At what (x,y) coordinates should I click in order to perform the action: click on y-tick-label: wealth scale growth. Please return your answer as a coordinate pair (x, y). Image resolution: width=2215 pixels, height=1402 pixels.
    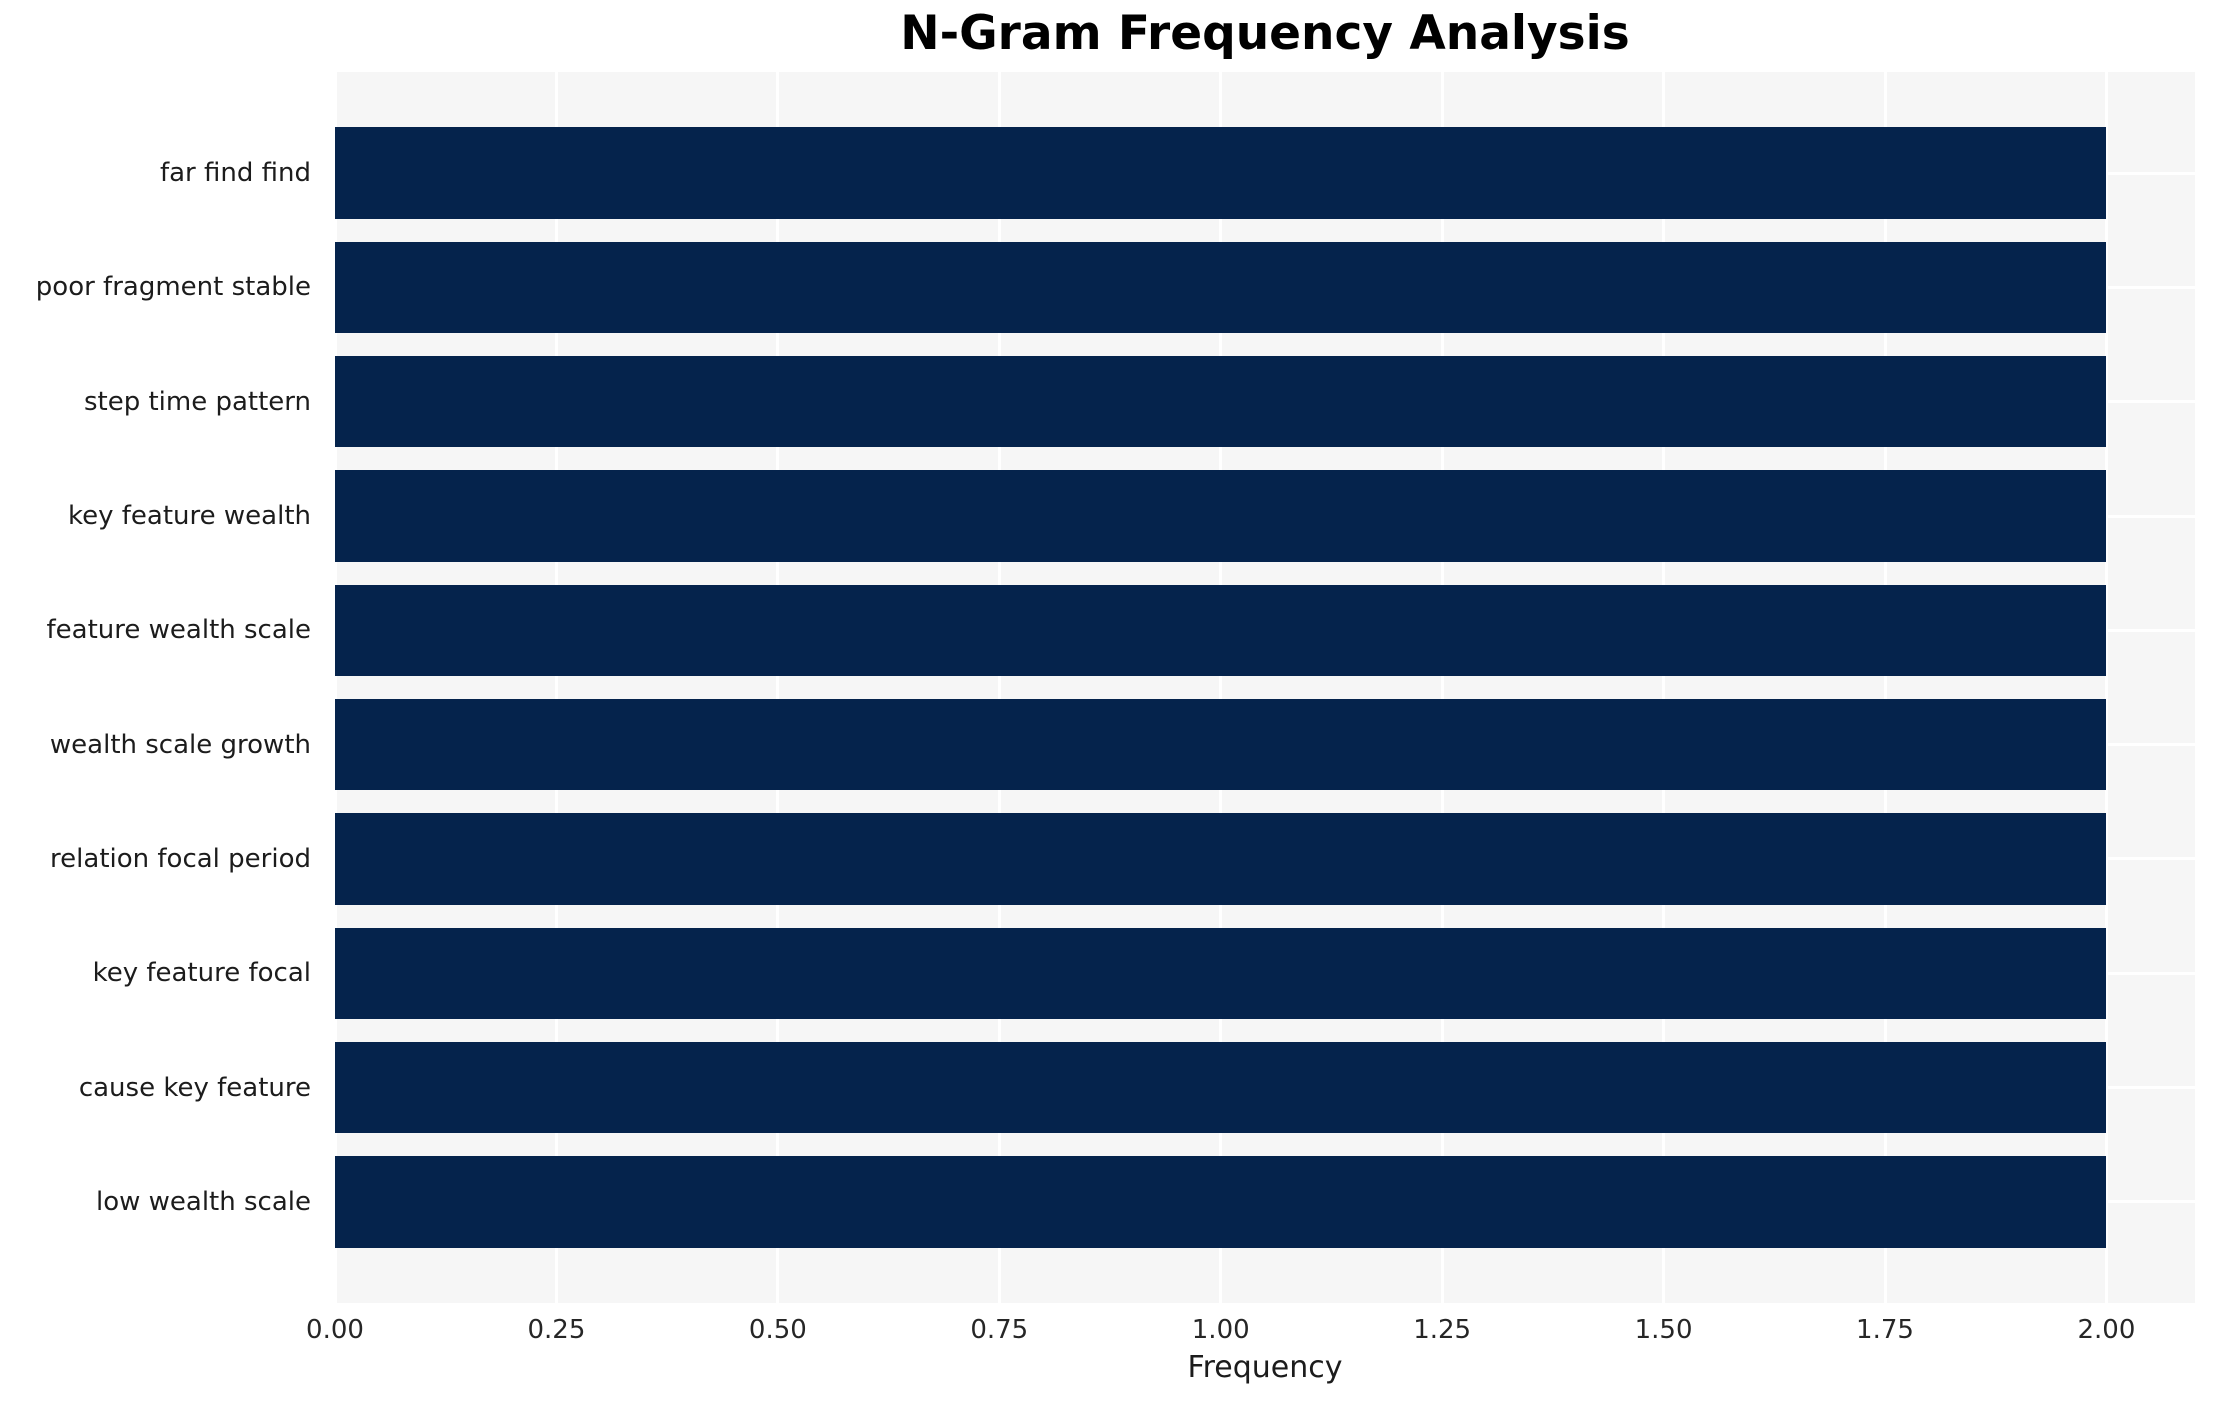
    Looking at the image, I should click on (180, 744).